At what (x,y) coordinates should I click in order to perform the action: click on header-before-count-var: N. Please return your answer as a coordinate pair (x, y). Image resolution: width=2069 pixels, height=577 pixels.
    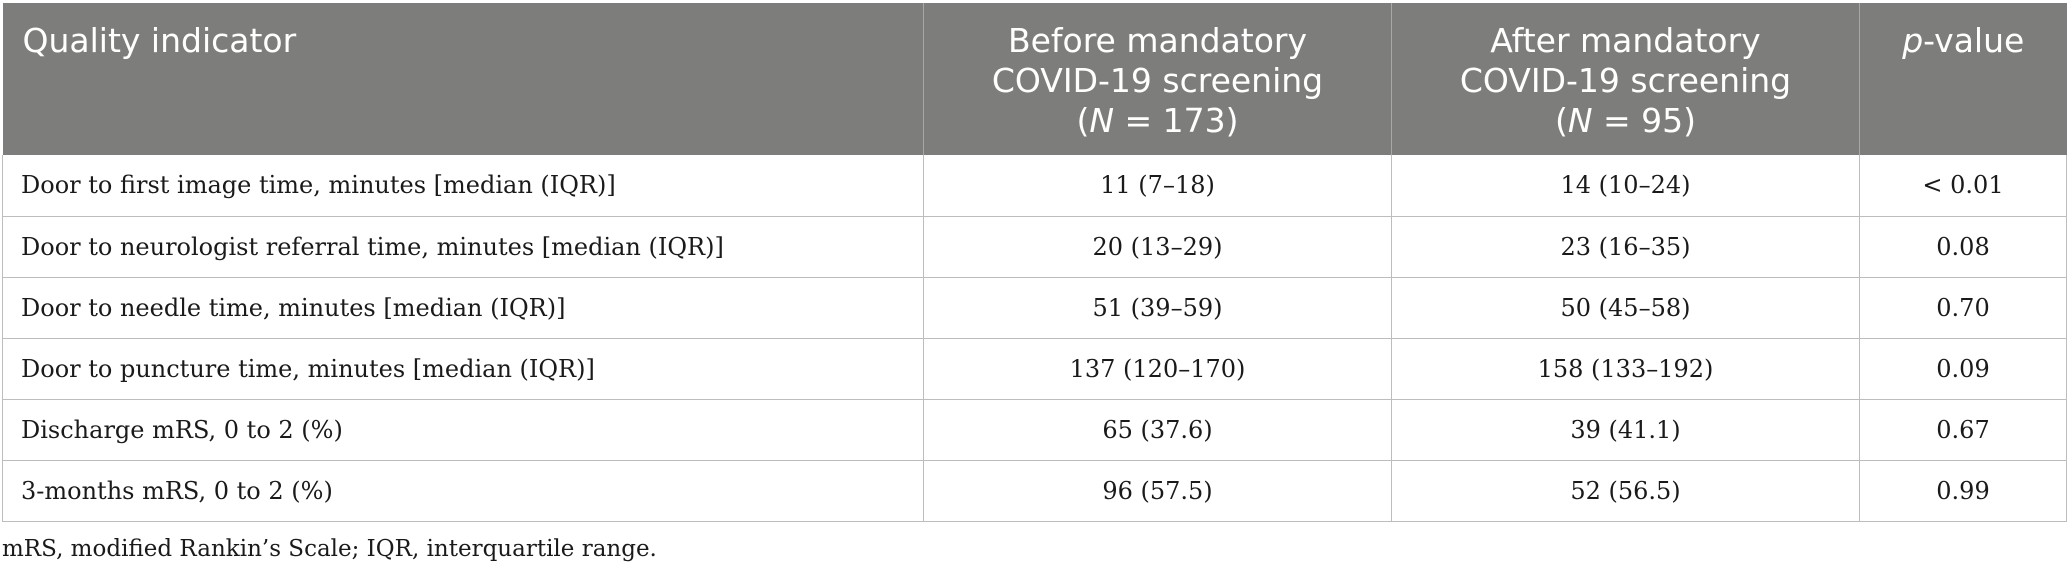
    Looking at the image, I should click on (1102, 120).